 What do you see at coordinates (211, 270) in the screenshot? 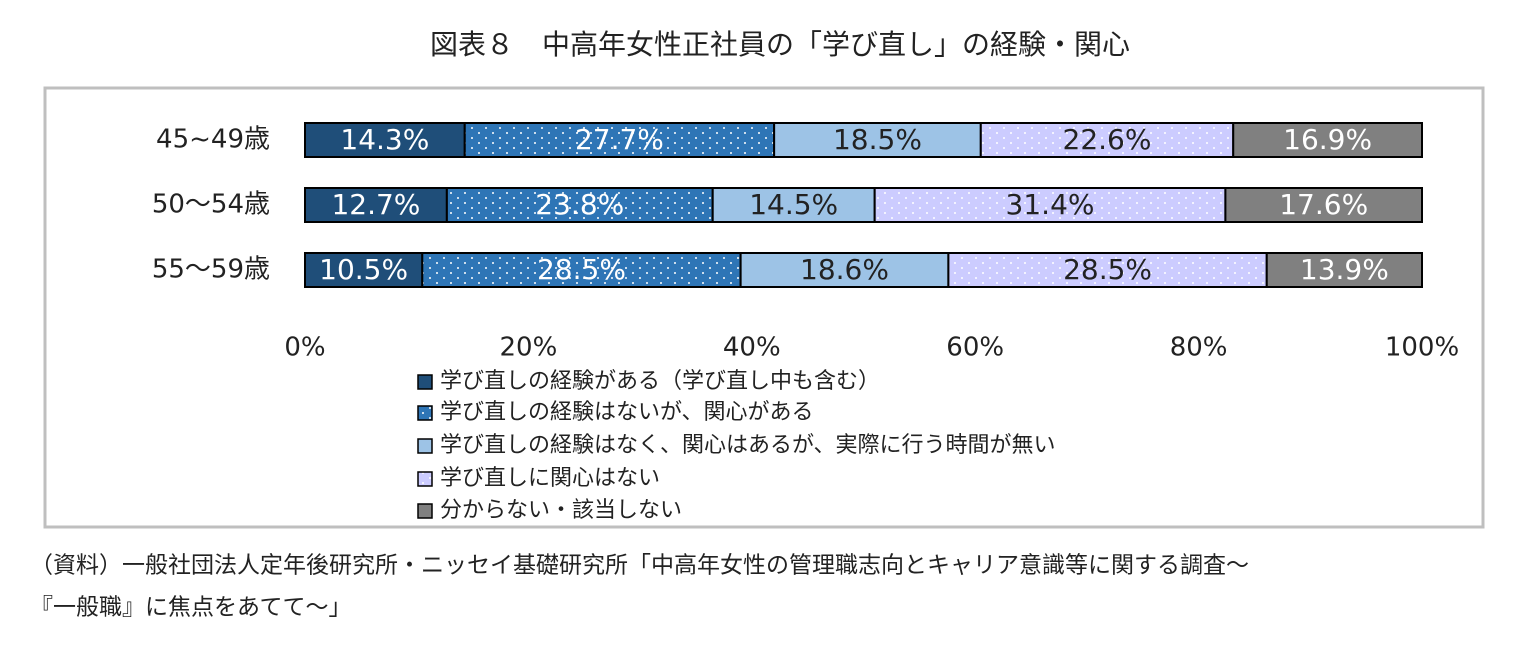
I see `y-tick-label: 55～59歳` at bounding box center [211, 270].